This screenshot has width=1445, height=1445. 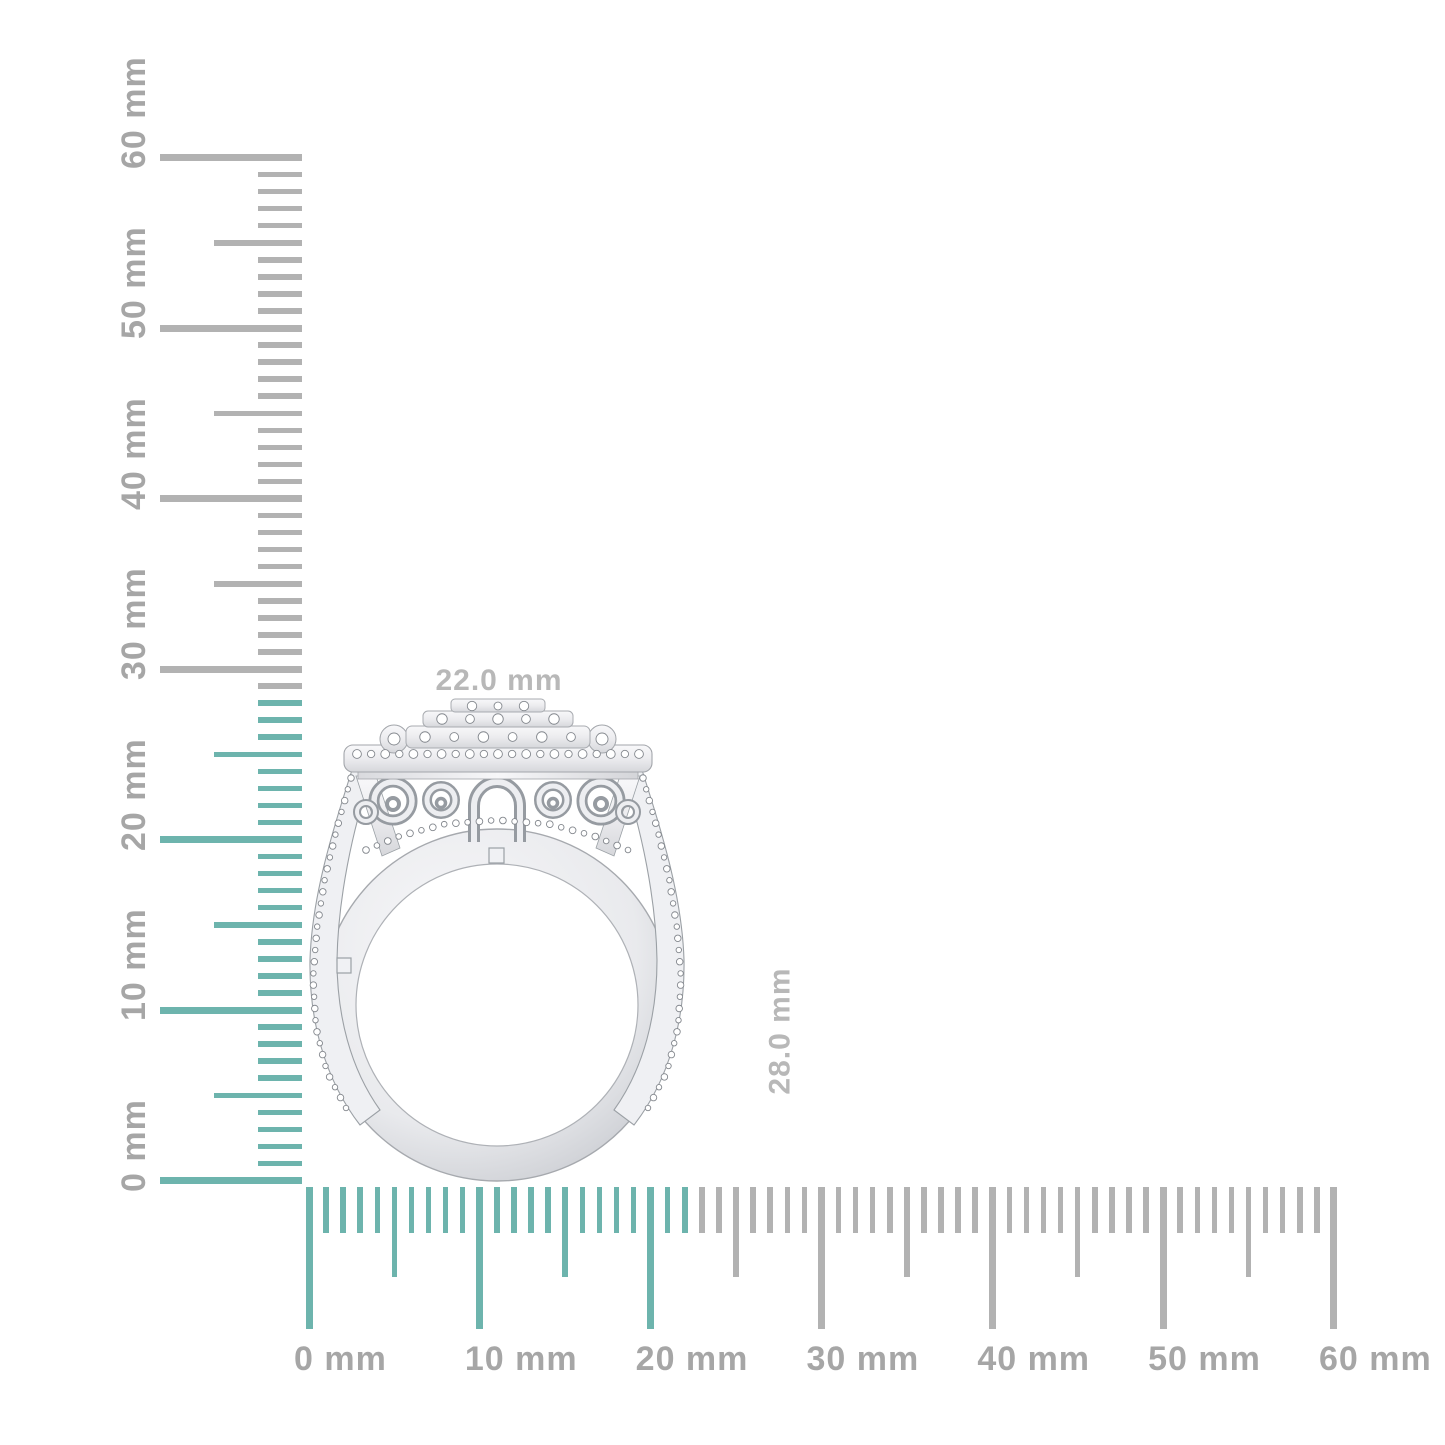 What do you see at coordinates (497, 1005) in the screenshot?
I see `ring-band` at bounding box center [497, 1005].